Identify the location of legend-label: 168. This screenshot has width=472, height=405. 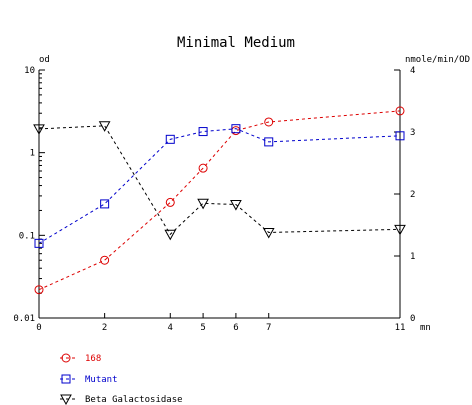
(93, 359).